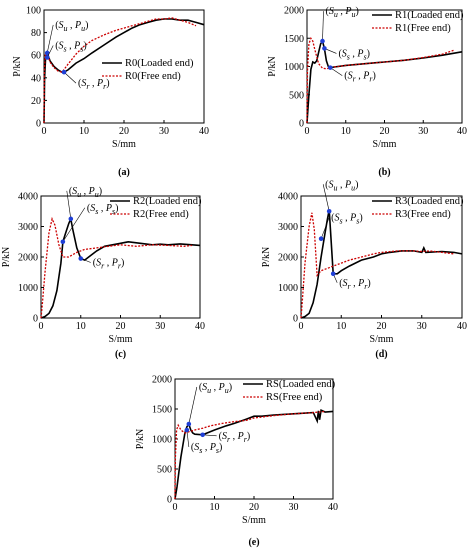 The width and height of the screenshot is (475, 555). Describe the element at coordinates (429, 15) in the screenshot. I see `legend-label: R1(Loaded end)` at that location.